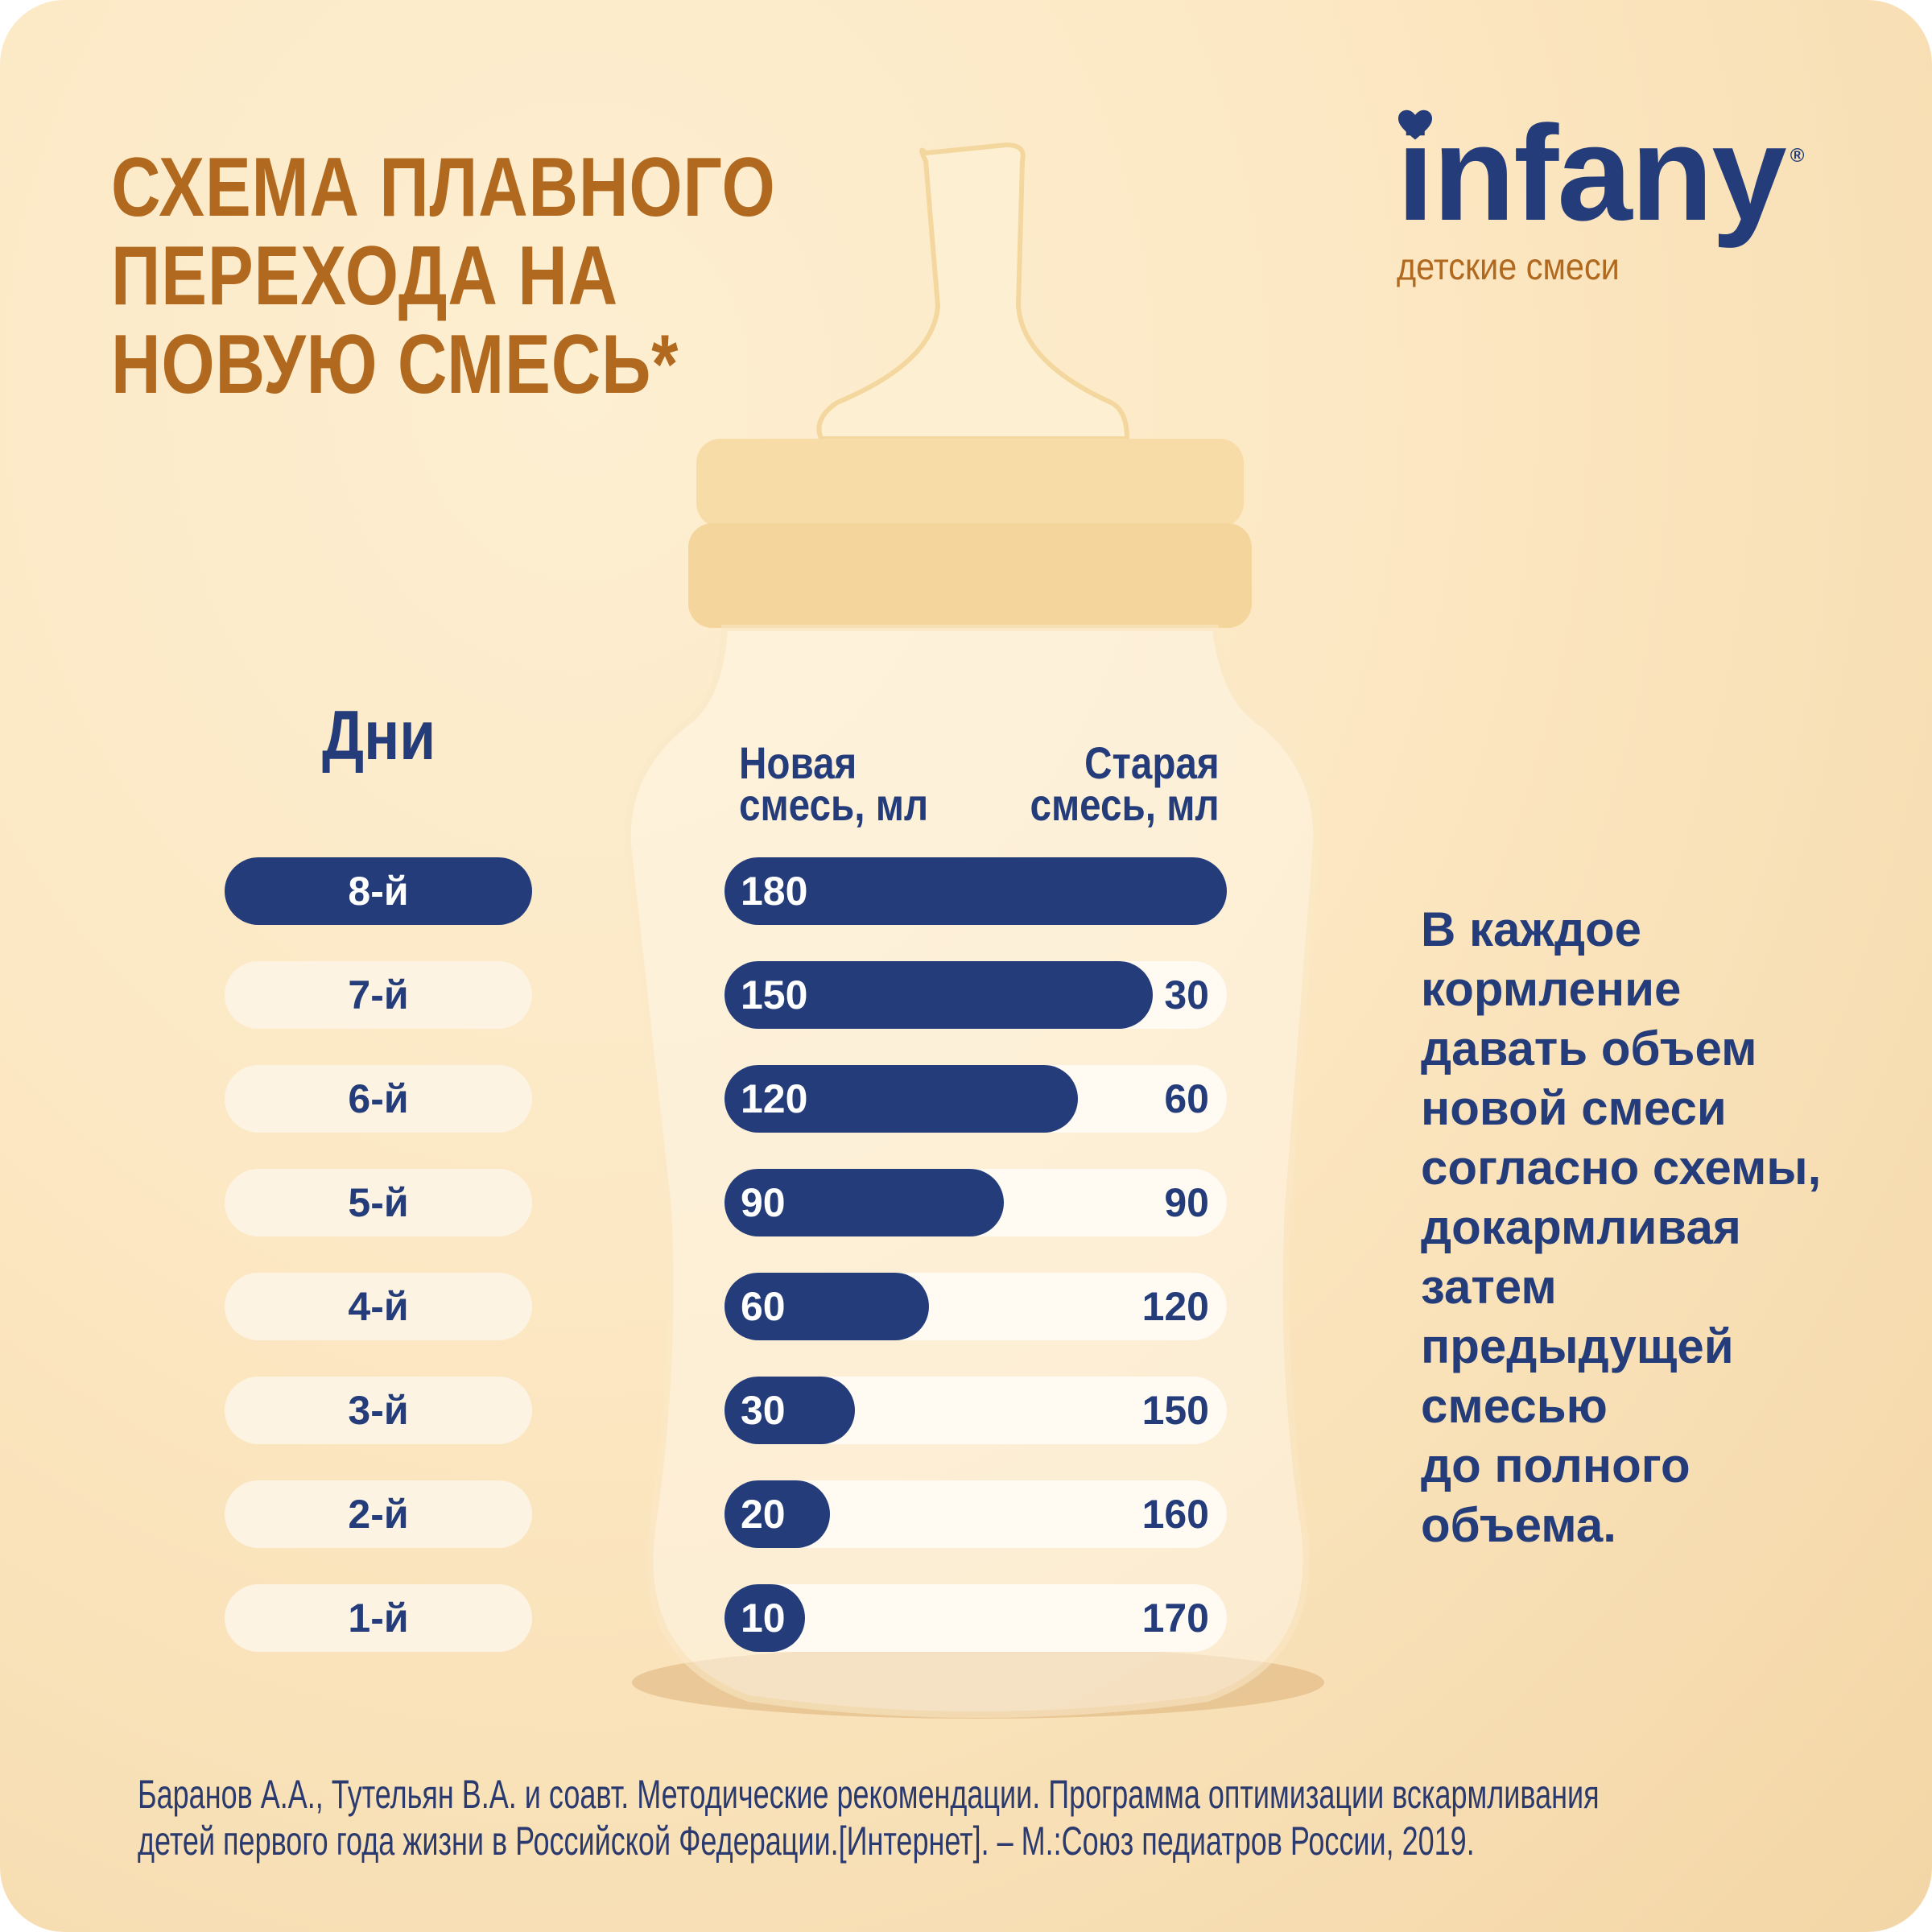  I want to click on logo-wordmark: infany, so click(1592, 173).